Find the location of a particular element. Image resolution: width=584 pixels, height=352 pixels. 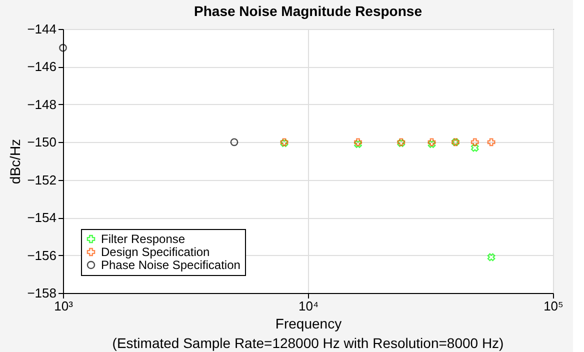

x-tick-label: 10⁴ is located at coordinates (308, 306).